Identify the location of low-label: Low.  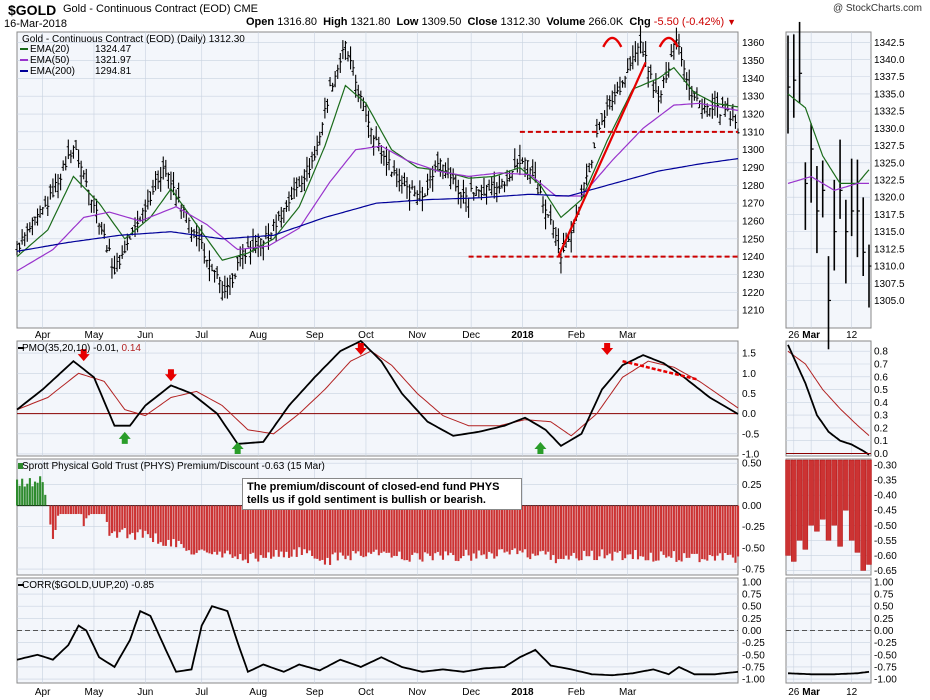
(407, 22).